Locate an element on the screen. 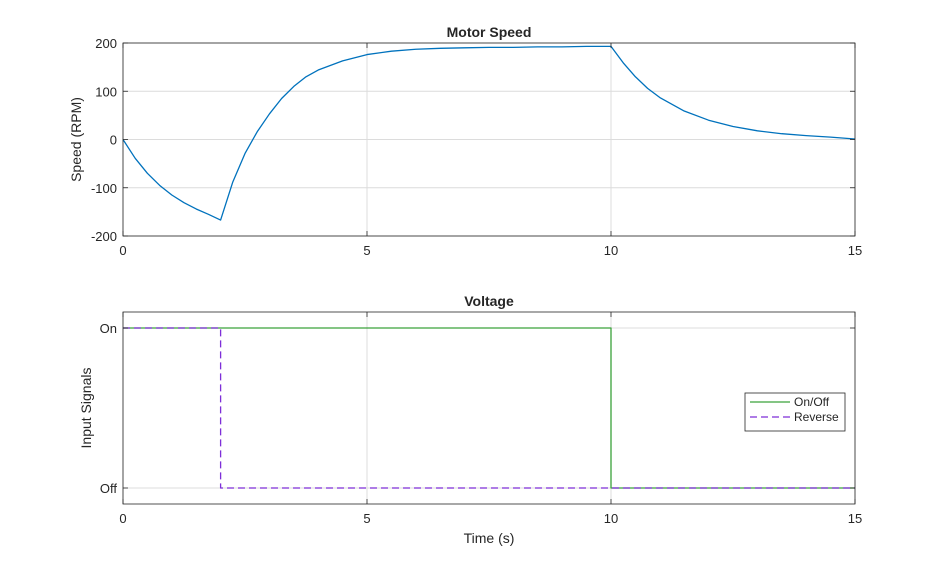 Image resolution: width=946 pixels, height=569 pixels. speed-x-tick-label: 5 is located at coordinates (366, 250).